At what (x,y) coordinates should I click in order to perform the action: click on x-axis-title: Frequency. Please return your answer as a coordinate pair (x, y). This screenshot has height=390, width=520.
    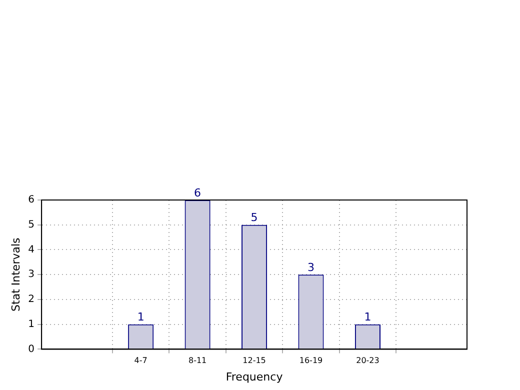
    Looking at the image, I should click on (255, 377).